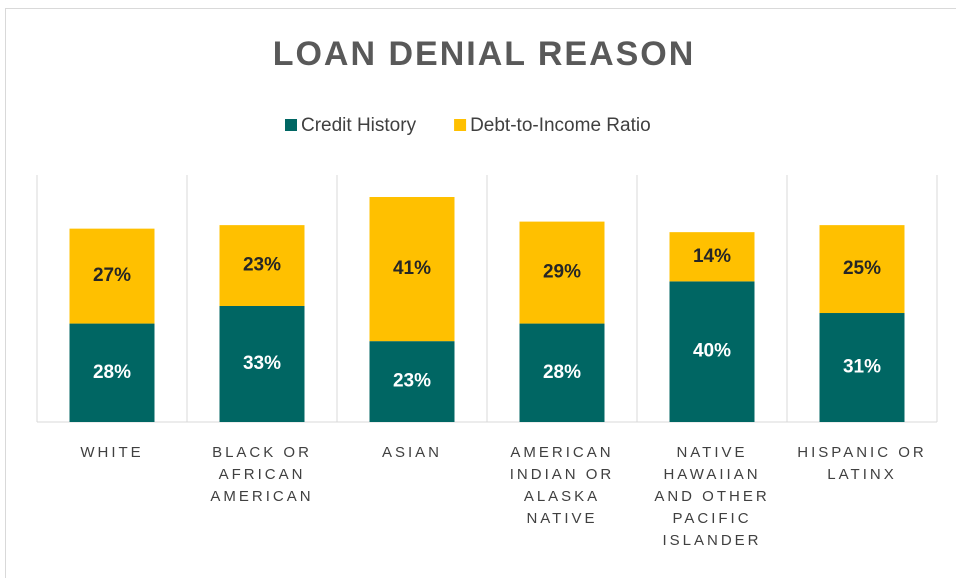  I want to click on data-label: 31%, so click(862, 367).